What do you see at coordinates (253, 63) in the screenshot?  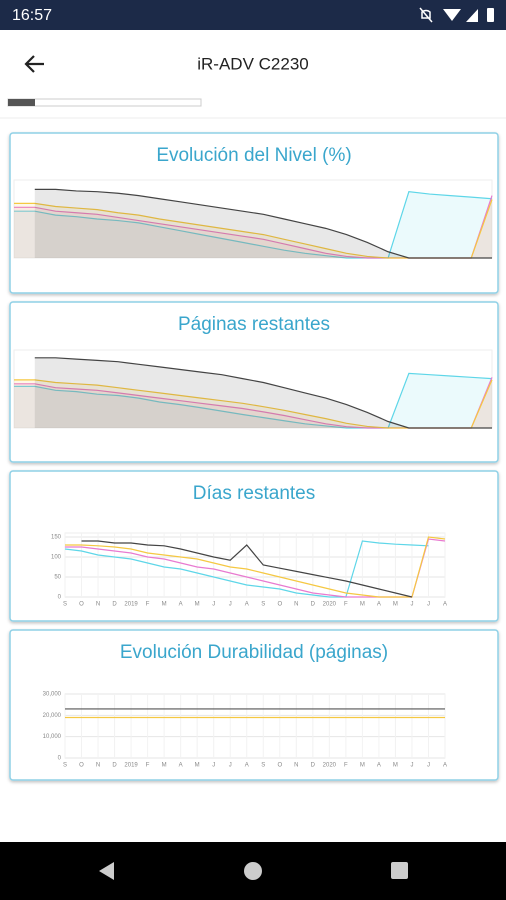 I see `header-title: iR-ADV C2230` at bounding box center [253, 63].